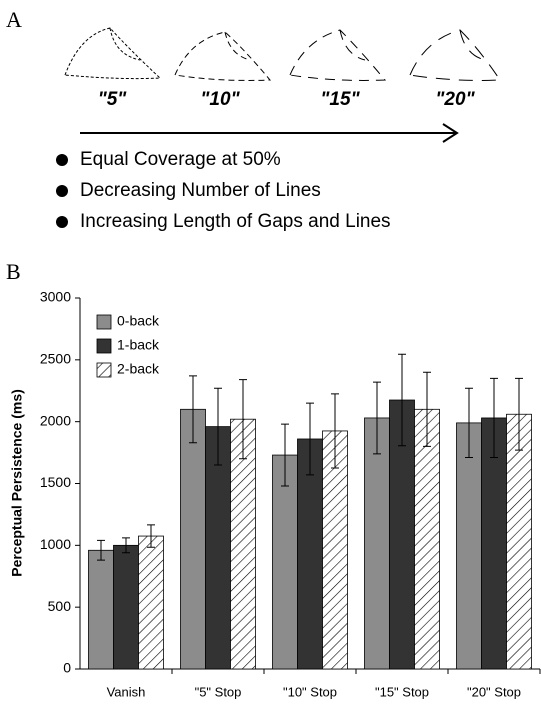 The height and width of the screenshot is (707, 541). What do you see at coordinates (126, 691) in the screenshot?
I see `x-tick-label: Vanish` at bounding box center [126, 691].